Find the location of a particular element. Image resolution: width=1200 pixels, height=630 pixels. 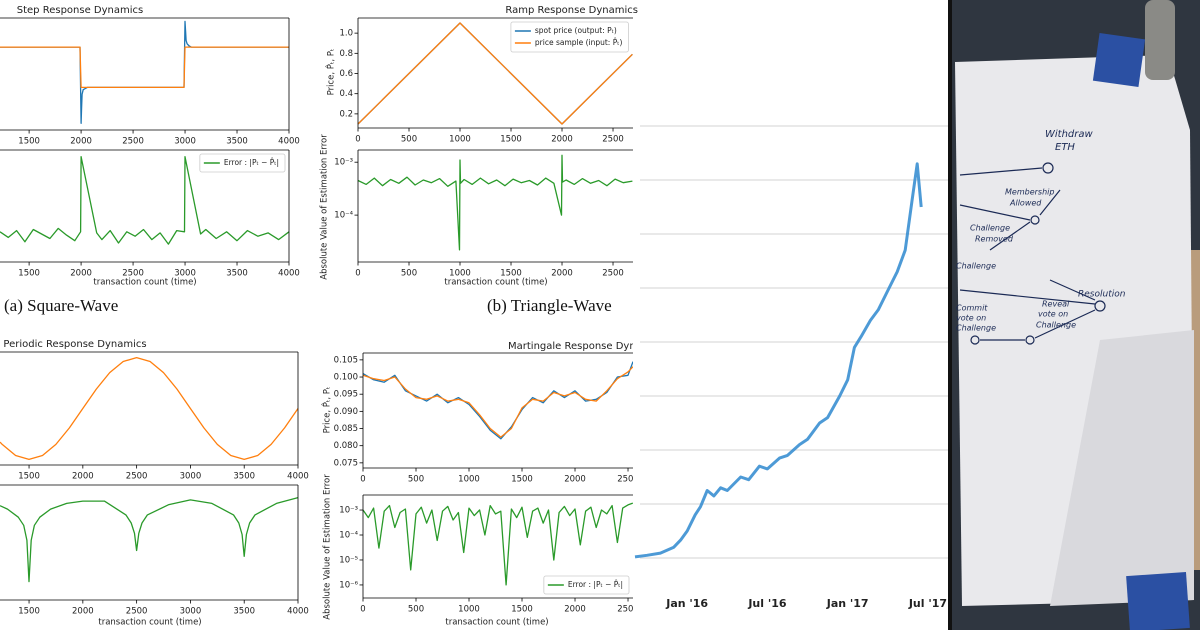

paper-shade is located at coordinates (1122, 468).